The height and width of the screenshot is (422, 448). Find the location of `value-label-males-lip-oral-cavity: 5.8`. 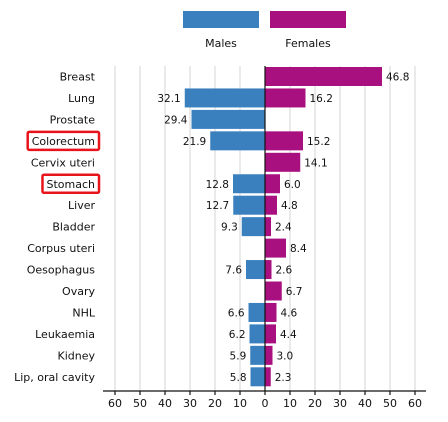

value-label-males-lip-oral-cavity: 5.8 is located at coordinates (238, 378).